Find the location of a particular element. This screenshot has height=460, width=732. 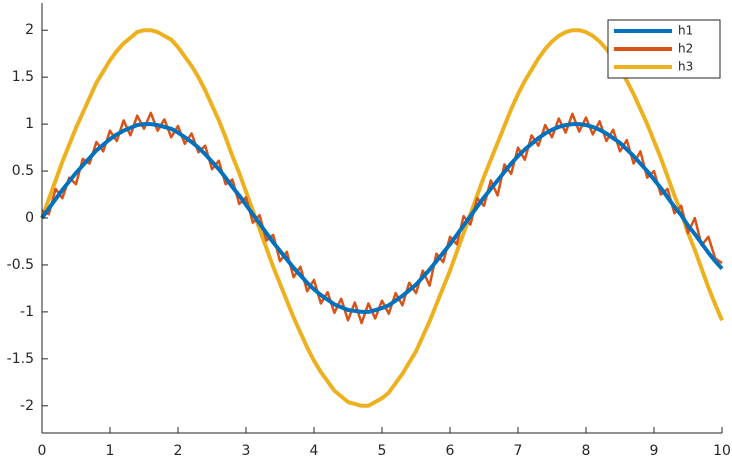

x-tick-label: 6 is located at coordinates (450, 451).